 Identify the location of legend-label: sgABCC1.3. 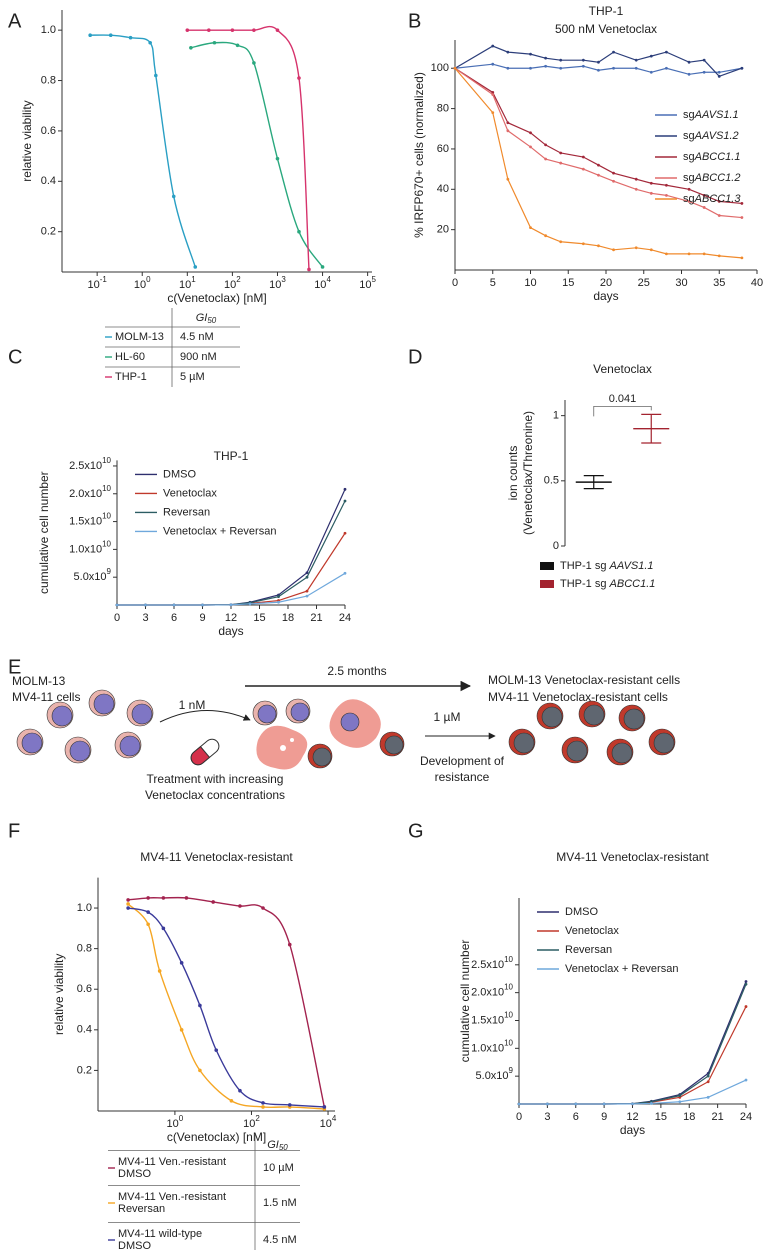
(712, 199).